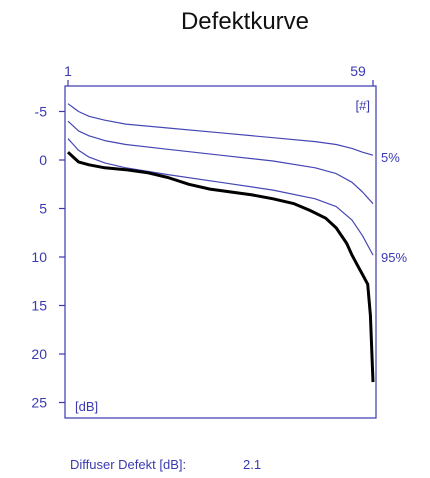 Image resolution: width=430 pixels, height=478 pixels. Describe the element at coordinates (252, 464) in the screenshot. I see `diffuse-defect-value: 2.1` at that location.